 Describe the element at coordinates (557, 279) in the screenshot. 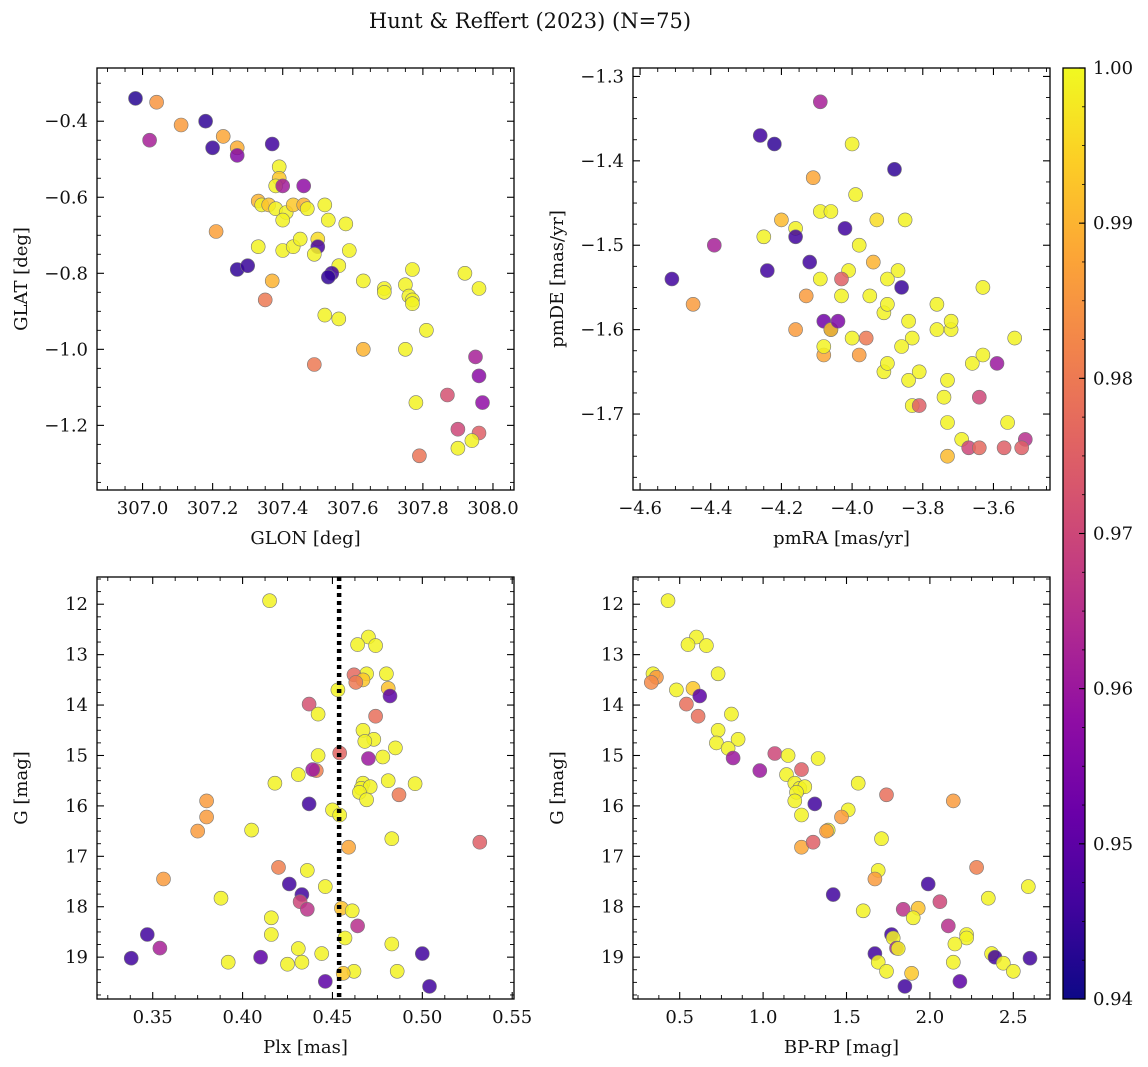

I see `y-axis-label: pmDE [mas/yr]` at that location.